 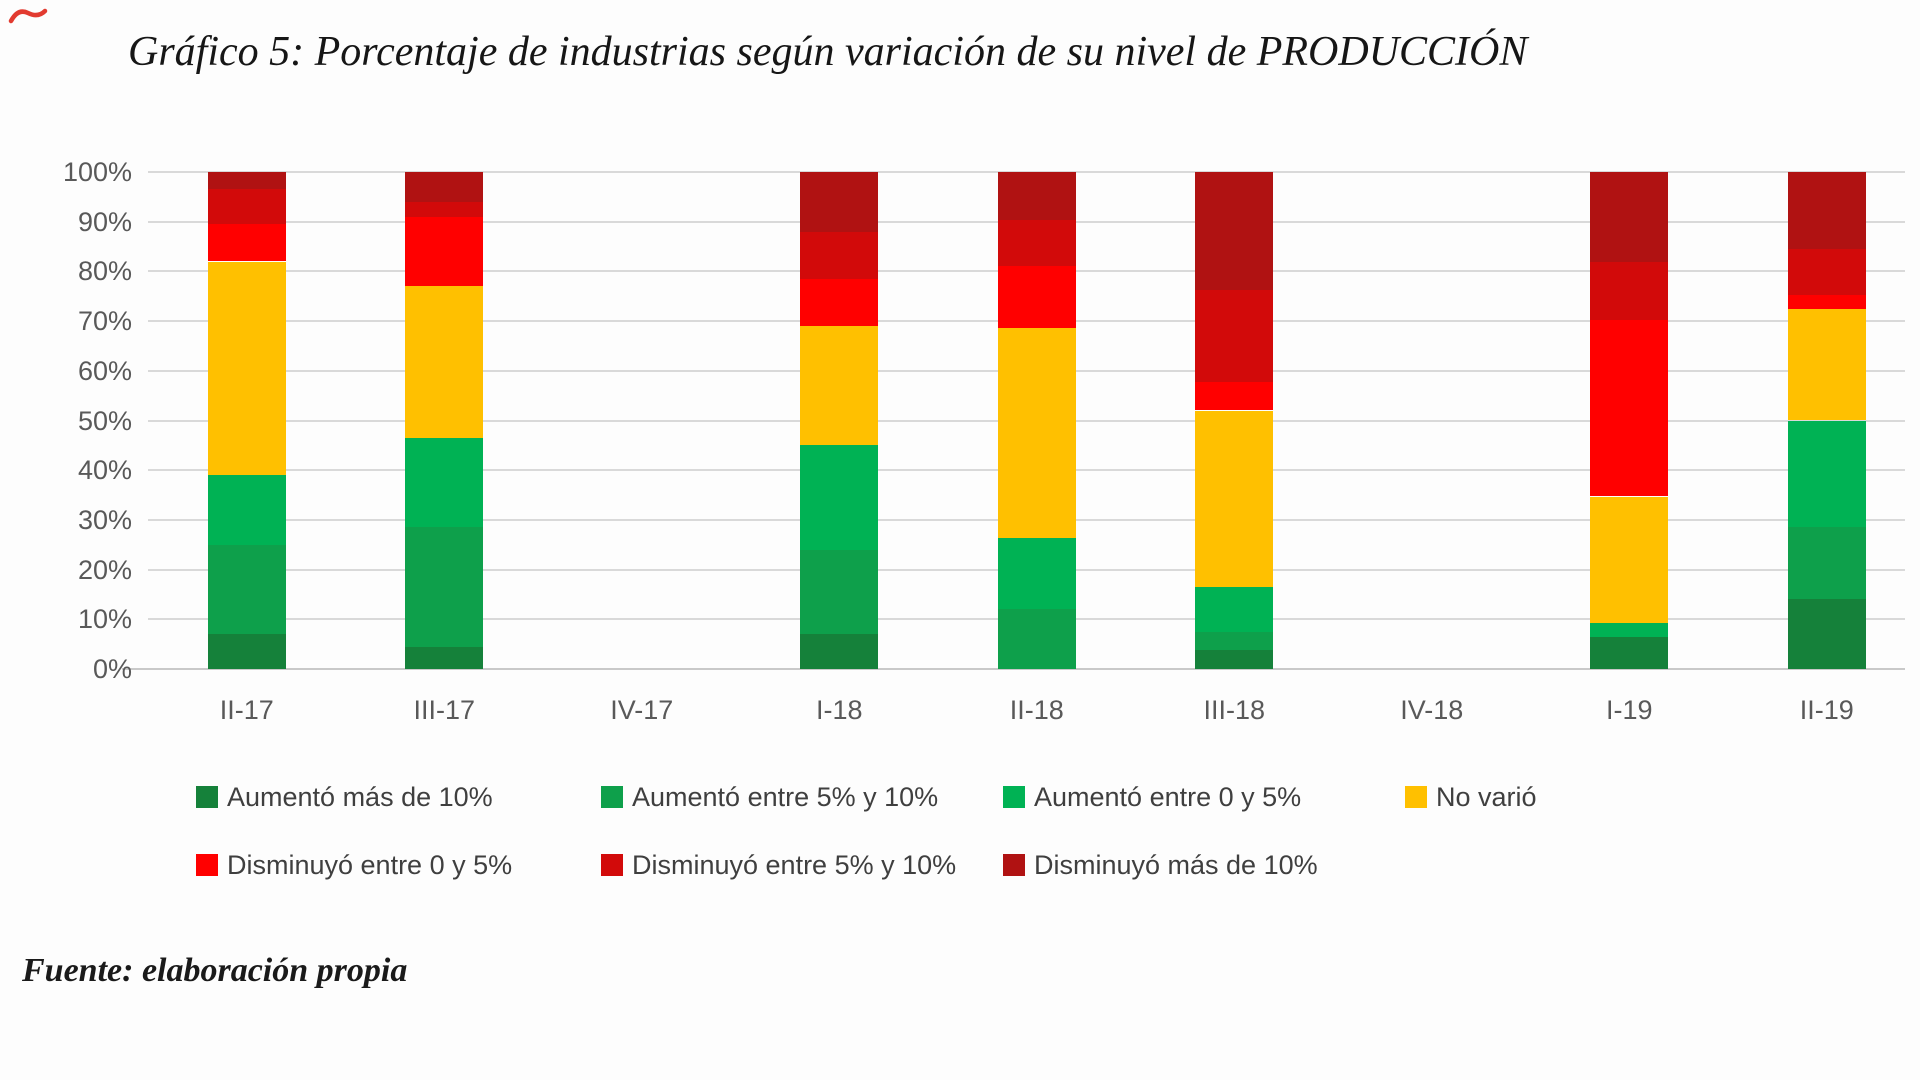 I want to click on x-tick-label: I-18, so click(x=839, y=710).